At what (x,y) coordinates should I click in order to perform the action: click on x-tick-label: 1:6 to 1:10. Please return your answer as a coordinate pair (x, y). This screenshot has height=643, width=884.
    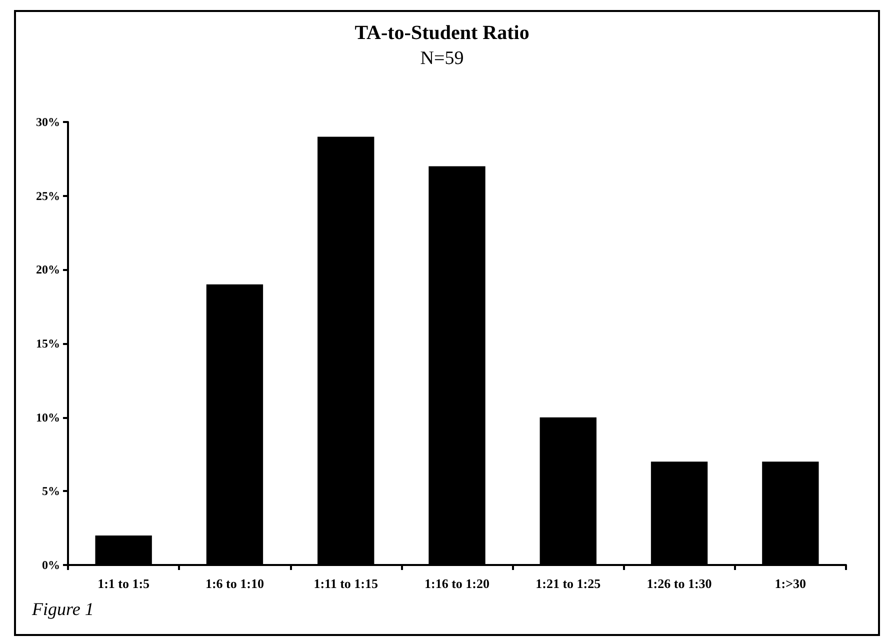
    Looking at the image, I should click on (234, 583).